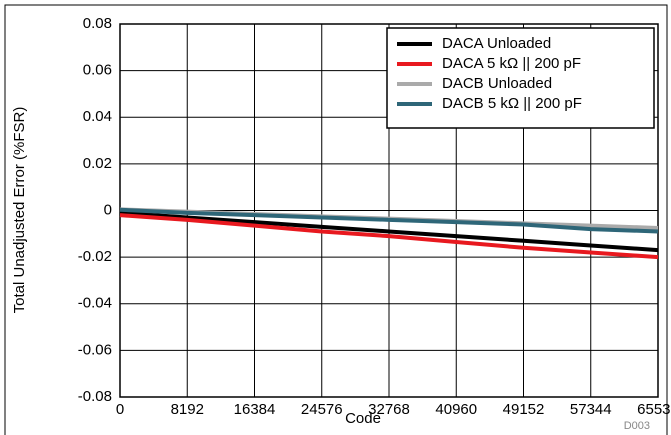  What do you see at coordinates (497, 83) in the screenshot?
I see `legend-label: DACB Unloaded` at bounding box center [497, 83].